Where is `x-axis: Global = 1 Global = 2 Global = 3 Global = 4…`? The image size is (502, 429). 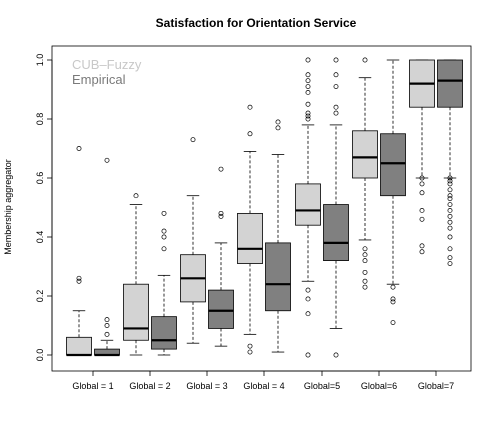
x-axis: Global = 1 Global = 2 Global = 3 Global = 4… is located at coordinates (263, 380).